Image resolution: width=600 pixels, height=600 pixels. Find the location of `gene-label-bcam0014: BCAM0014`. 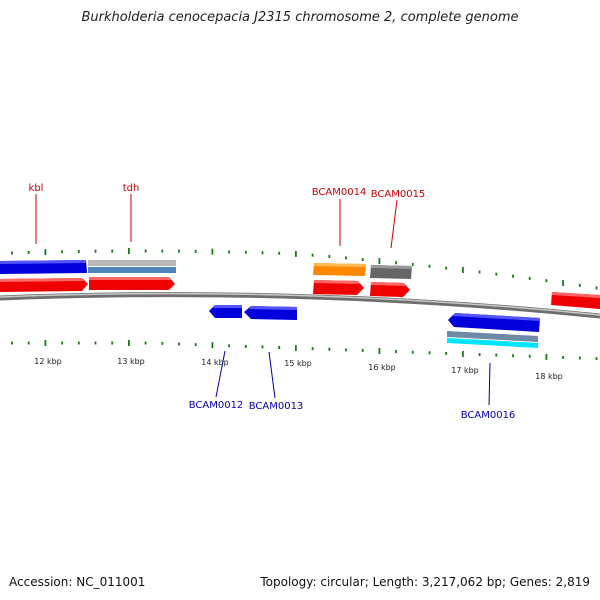

gene-label-bcam0014: BCAM0014 is located at coordinates (339, 192).